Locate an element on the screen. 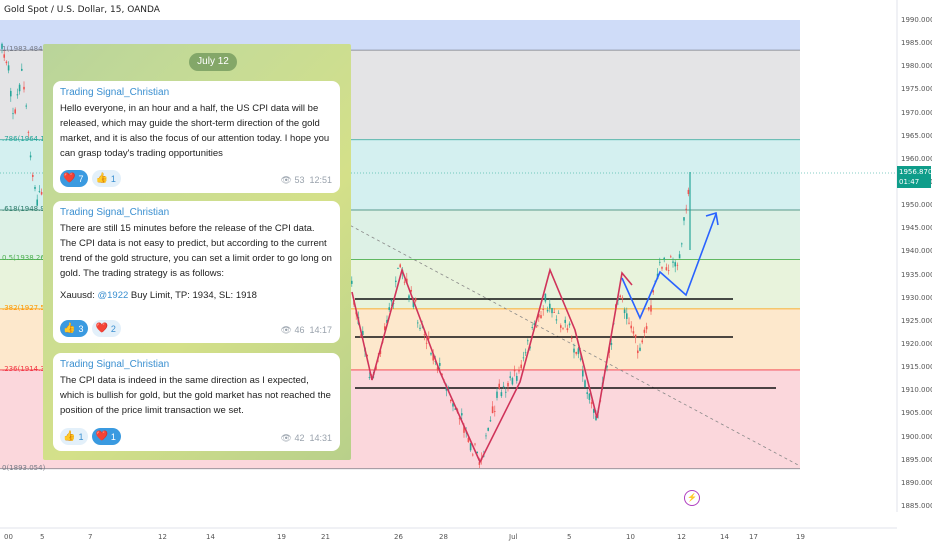  y-tick-label: 1905.000 is located at coordinates (916, 413).